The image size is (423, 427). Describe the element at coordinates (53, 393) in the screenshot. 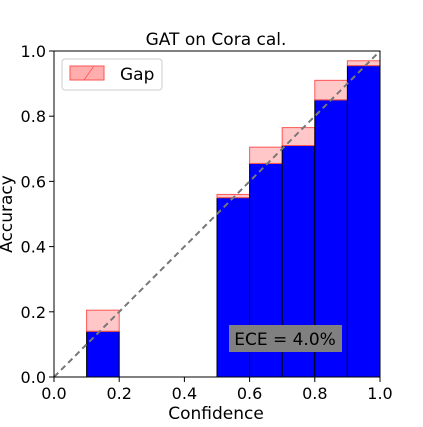

I see `x-tick-label: 0.0` at that location.